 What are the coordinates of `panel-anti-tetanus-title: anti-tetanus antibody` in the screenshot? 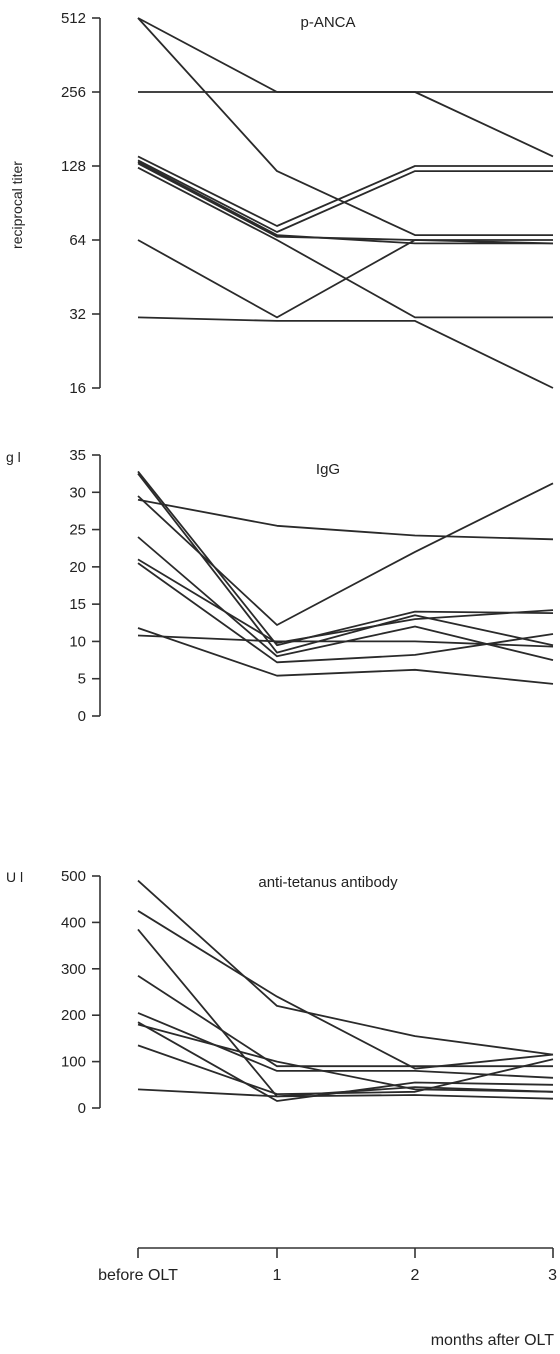 It's located at (328, 882).